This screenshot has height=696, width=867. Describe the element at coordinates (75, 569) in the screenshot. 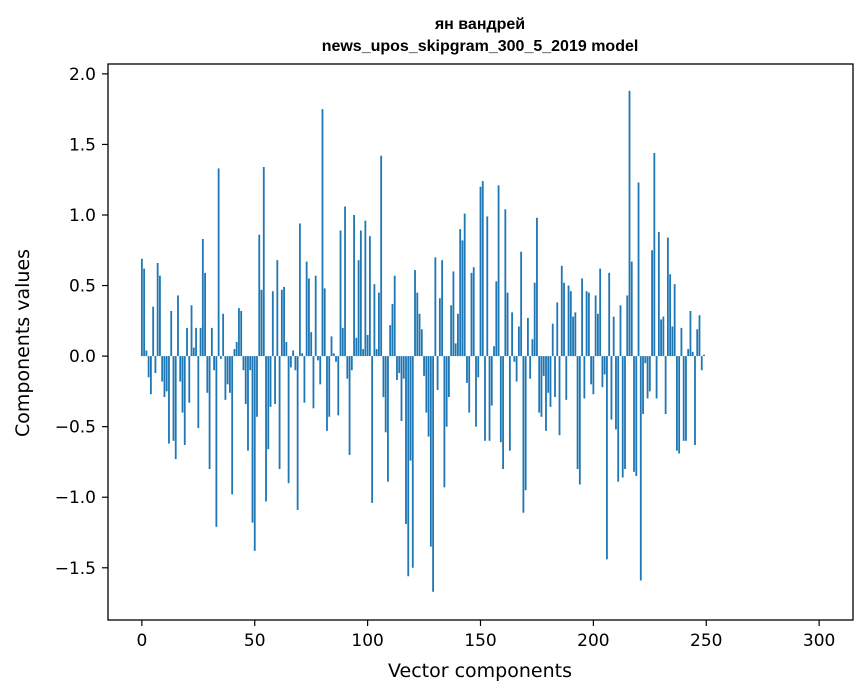

I see `y-tick-label: −1.5` at that location.